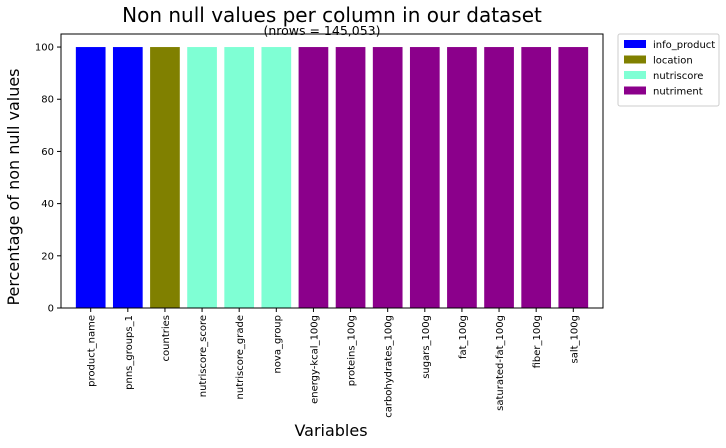 This screenshot has height=448, width=726. Describe the element at coordinates (635, 75) in the screenshot. I see `legend-swatch-nutriscore` at that location.